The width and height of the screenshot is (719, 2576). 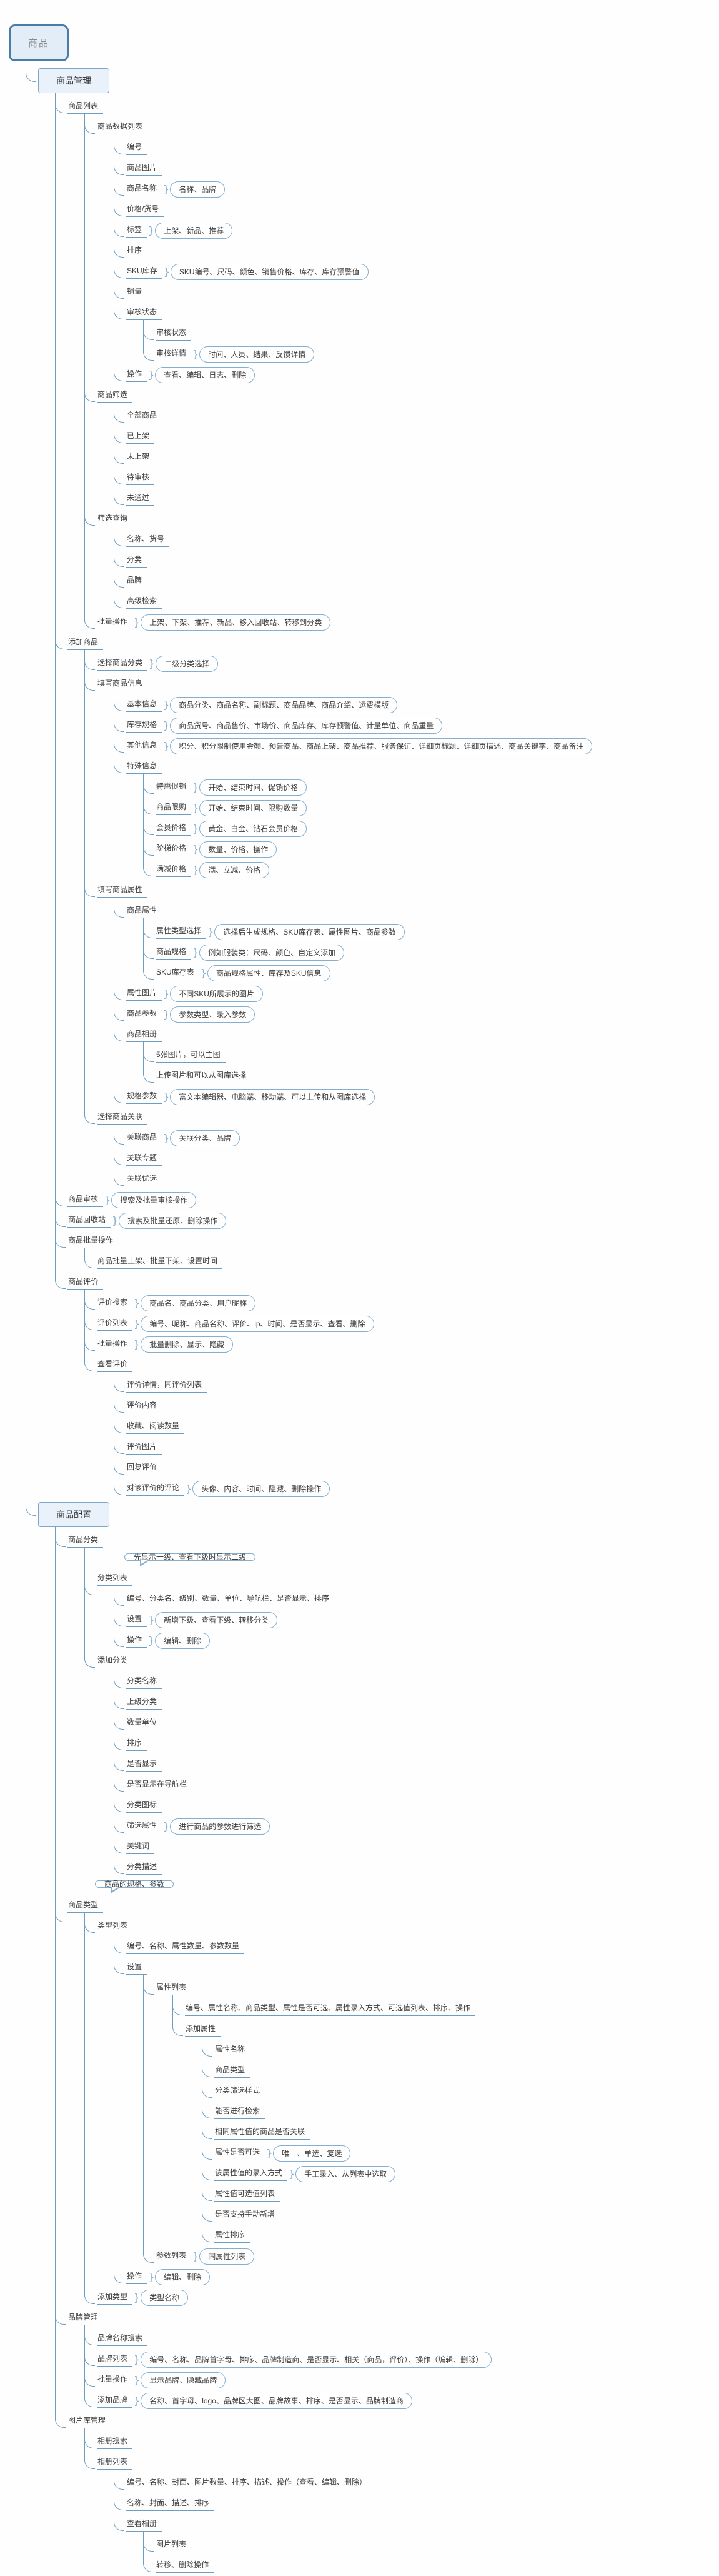 What do you see at coordinates (269, 271) in the screenshot?
I see `detail-bubble: SKU编号、尺码、颜色、销售价格、库存、库存预警值` at bounding box center [269, 271].